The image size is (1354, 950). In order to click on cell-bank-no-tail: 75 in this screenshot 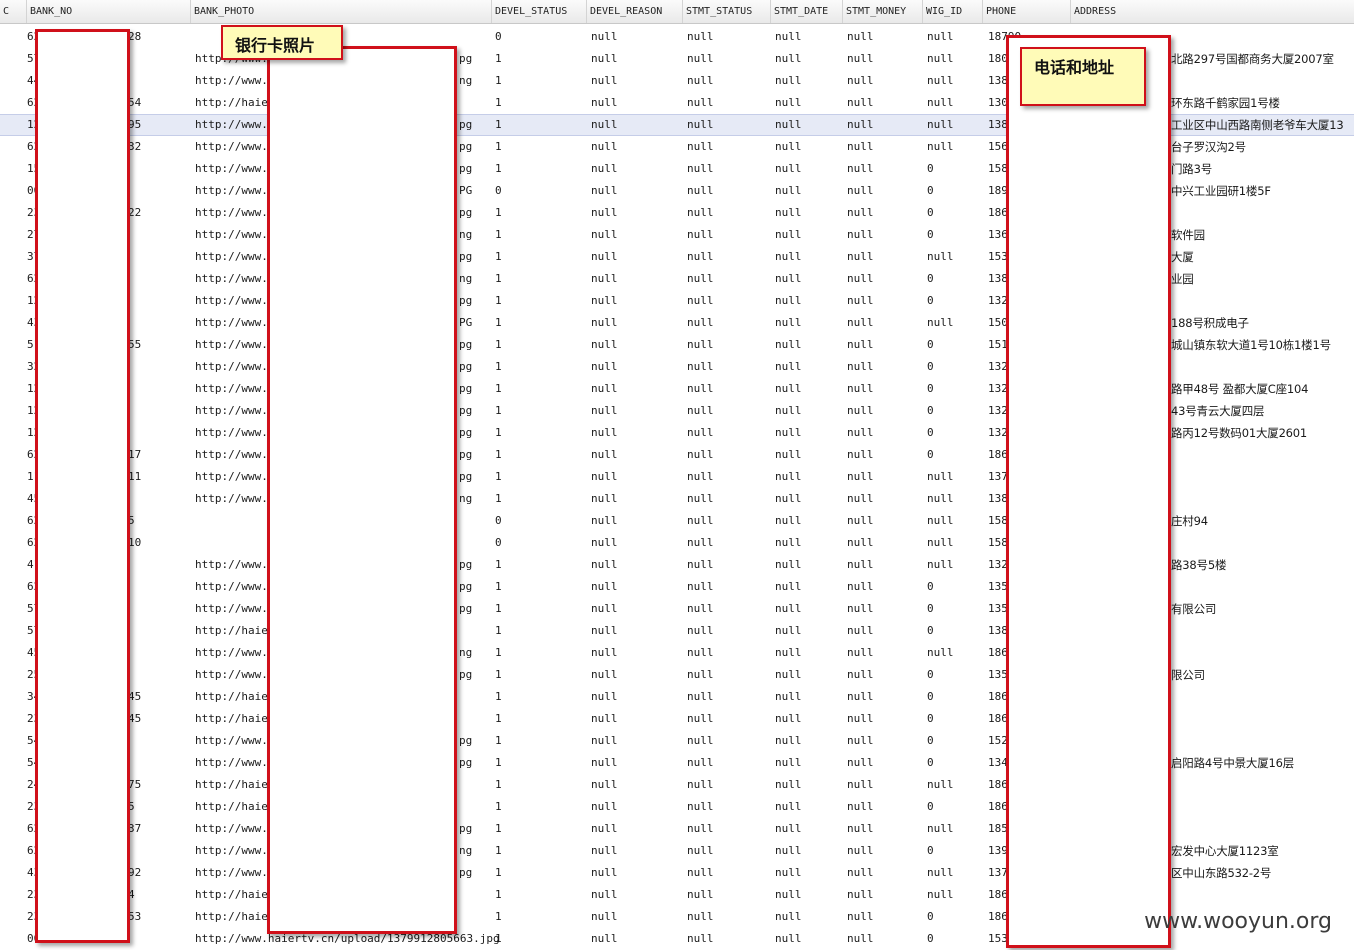, I will do `click(135, 784)`.